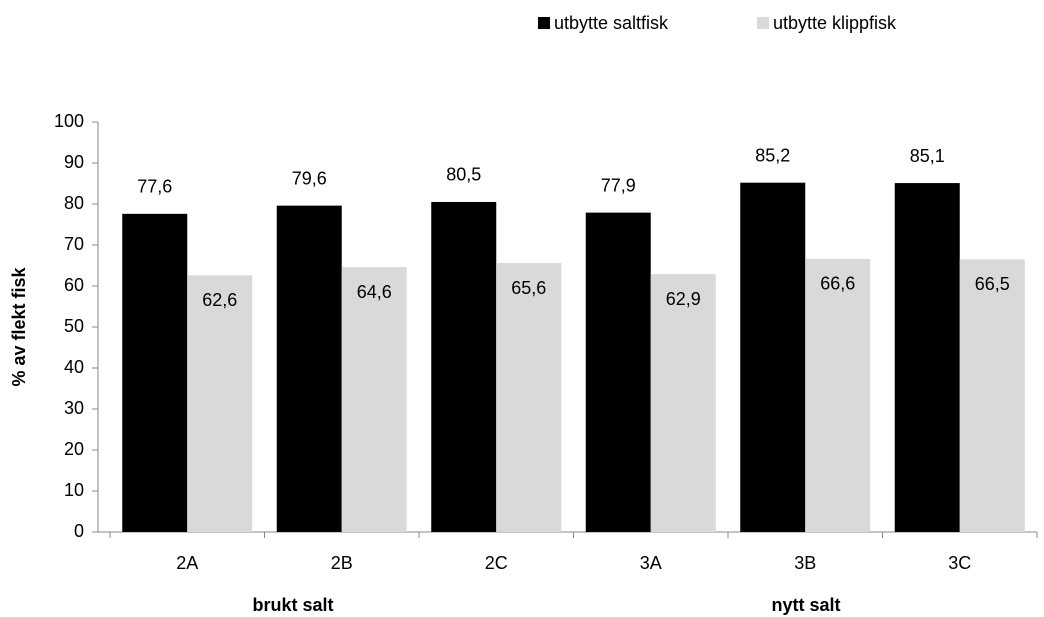  What do you see at coordinates (154, 187) in the screenshot?
I see `value-label: 77,6` at bounding box center [154, 187].